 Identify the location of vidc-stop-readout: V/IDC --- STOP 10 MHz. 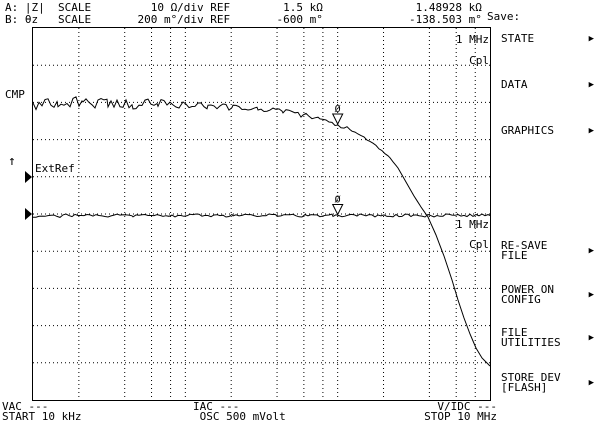
(460, 411).